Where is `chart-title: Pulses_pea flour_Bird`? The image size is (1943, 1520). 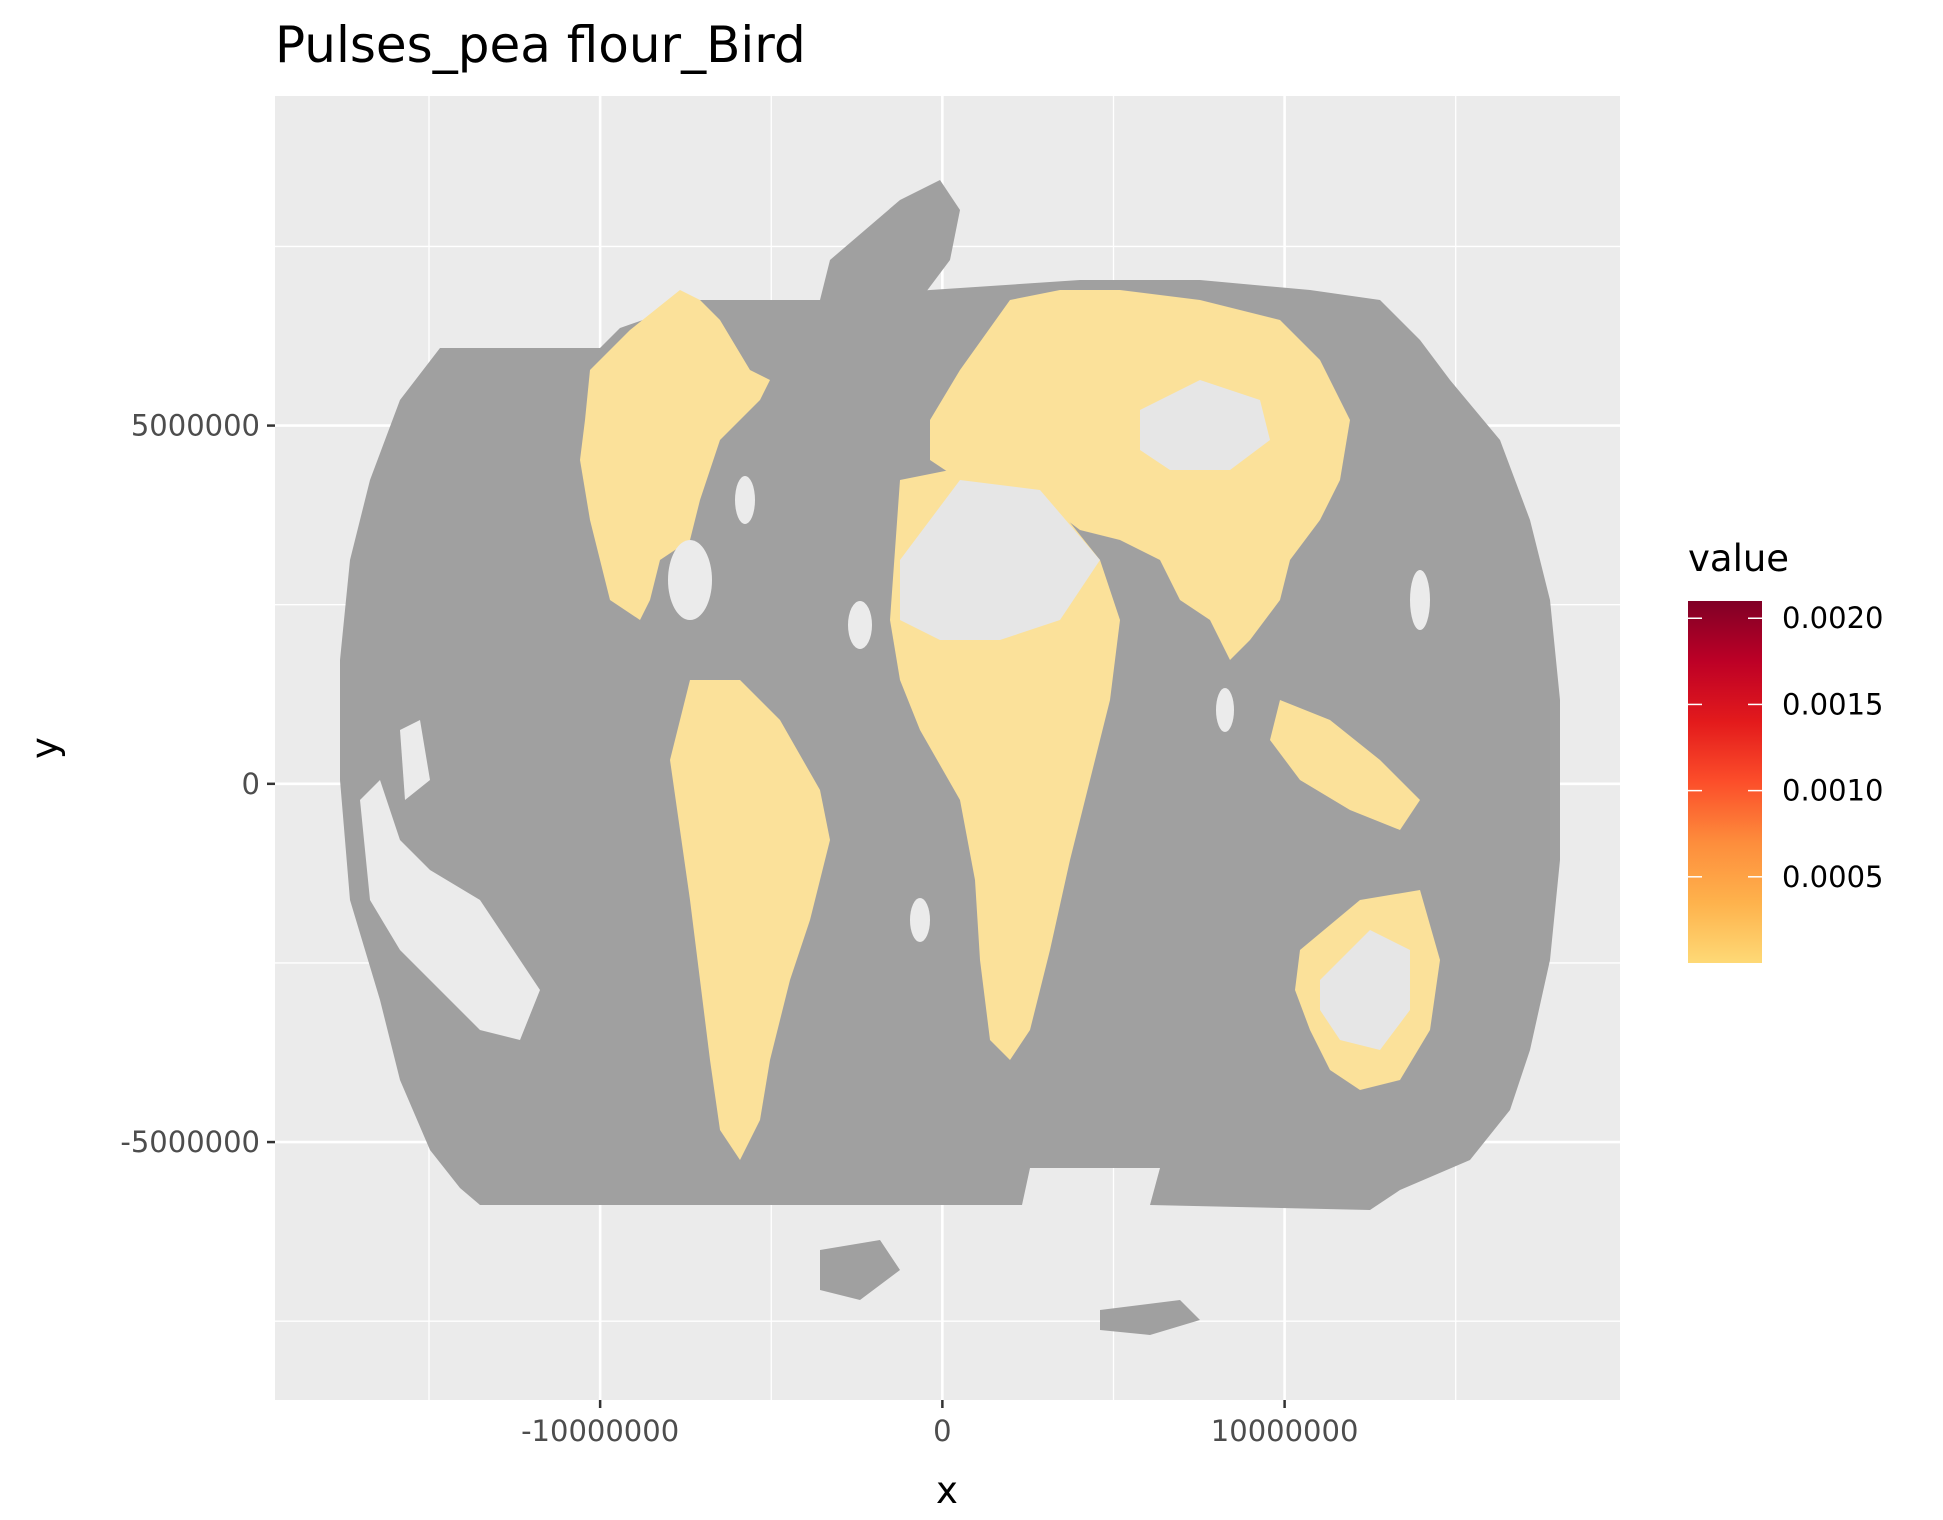
chart-title: Pulses_pea flour_Bird is located at coordinates (540, 45).